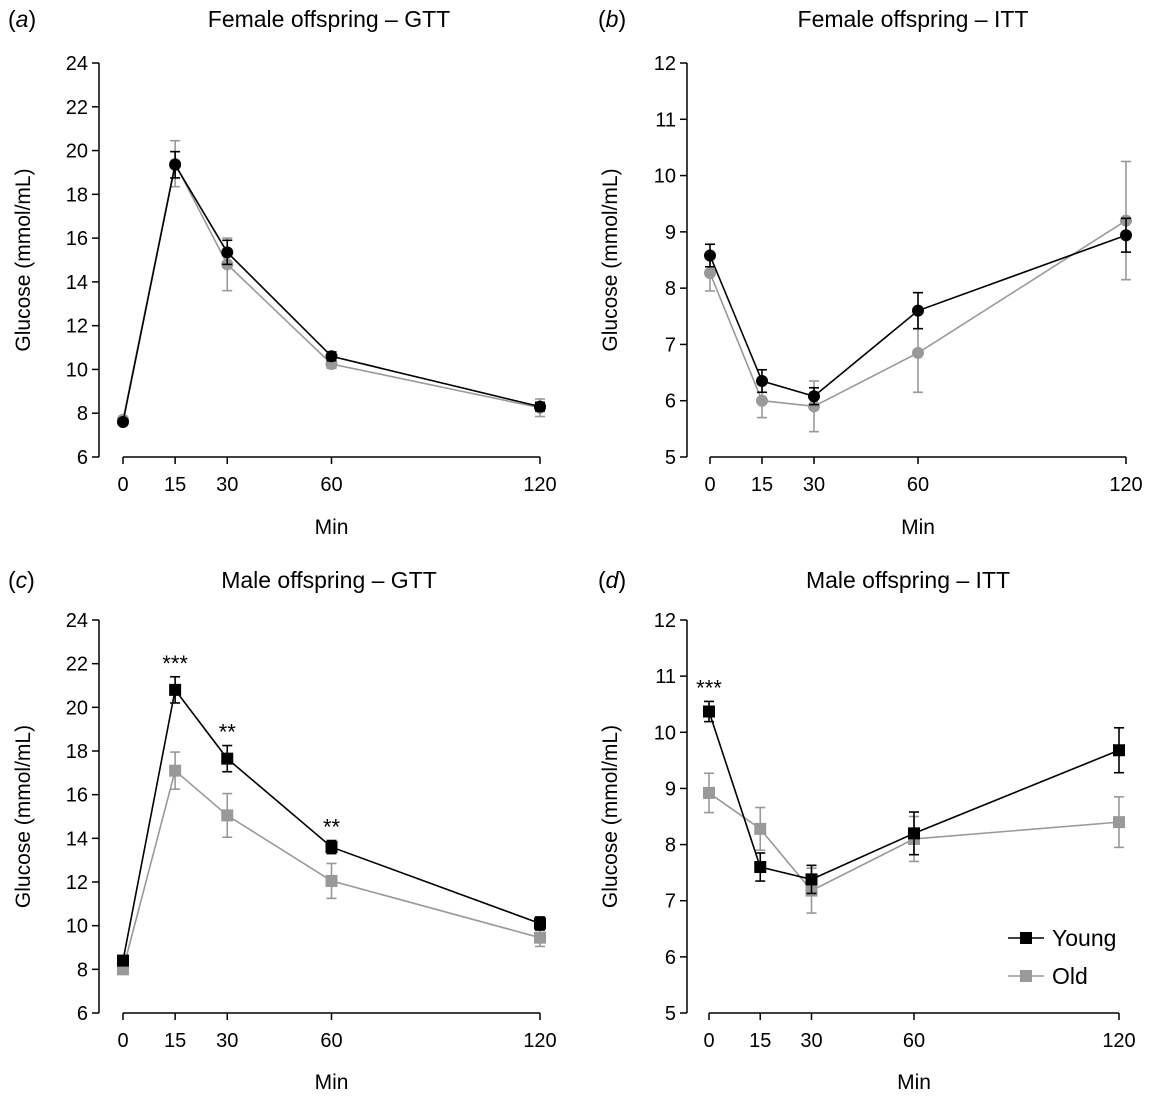 This screenshot has width=1157, height=1097. I want to click on series-line-old, so click(331, 290).